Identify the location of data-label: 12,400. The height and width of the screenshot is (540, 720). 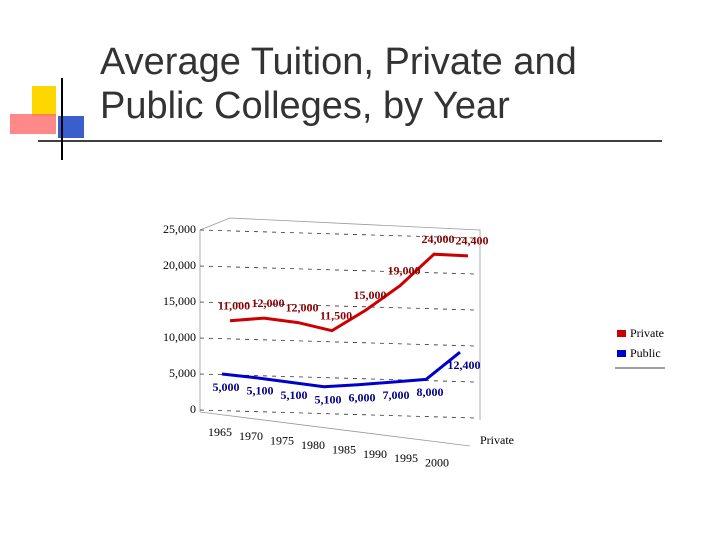
(464, 365).